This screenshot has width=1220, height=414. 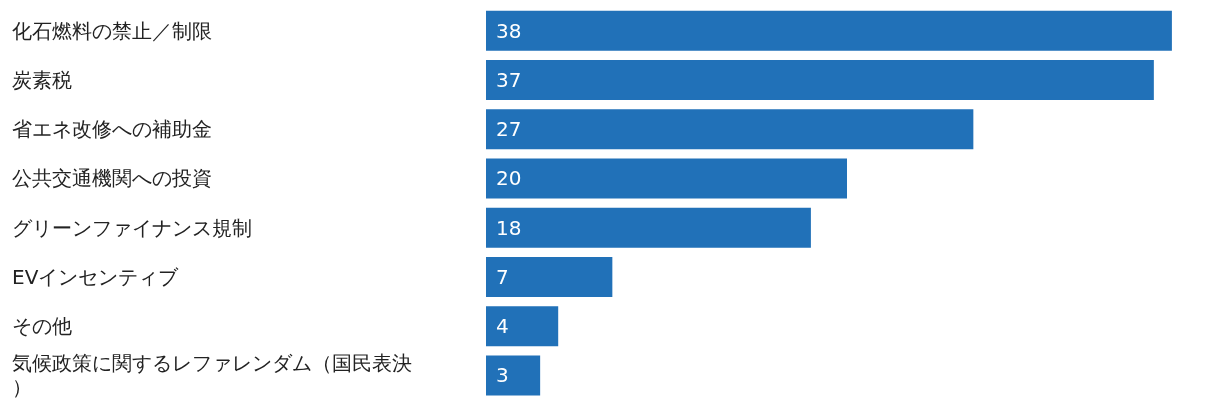 What do you see at coordinates (509, 30) in the screenshot?
I see `data-label: 38` at bounding box center [509, 30].